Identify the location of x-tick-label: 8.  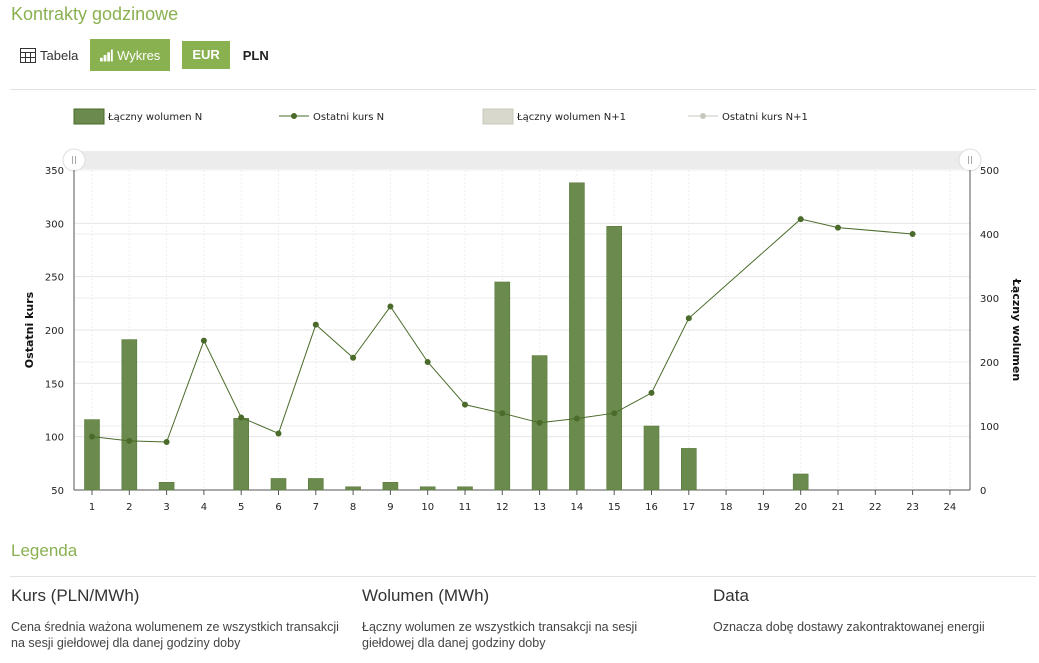
(353, 507).